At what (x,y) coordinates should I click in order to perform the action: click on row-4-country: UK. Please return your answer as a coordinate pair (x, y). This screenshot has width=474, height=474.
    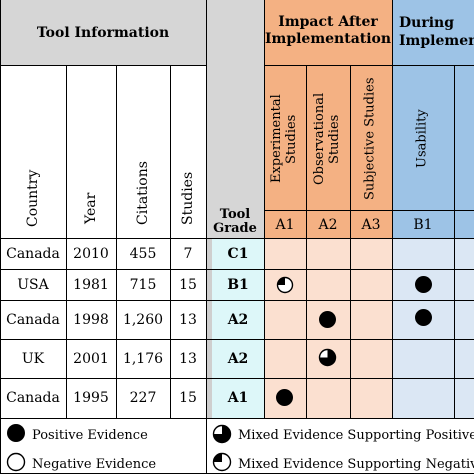
    Looking at the image, I should click on (33, 358).